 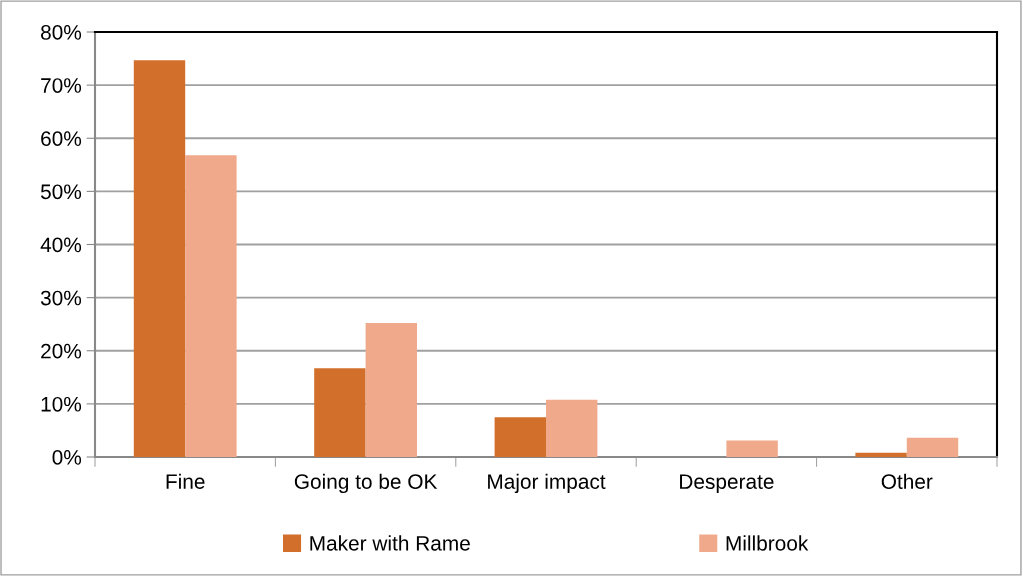 What do you see at coordinates (727, 484) in the screenshot?
I see `x-tick-label: Desperate` at bounding box center [727, 484].